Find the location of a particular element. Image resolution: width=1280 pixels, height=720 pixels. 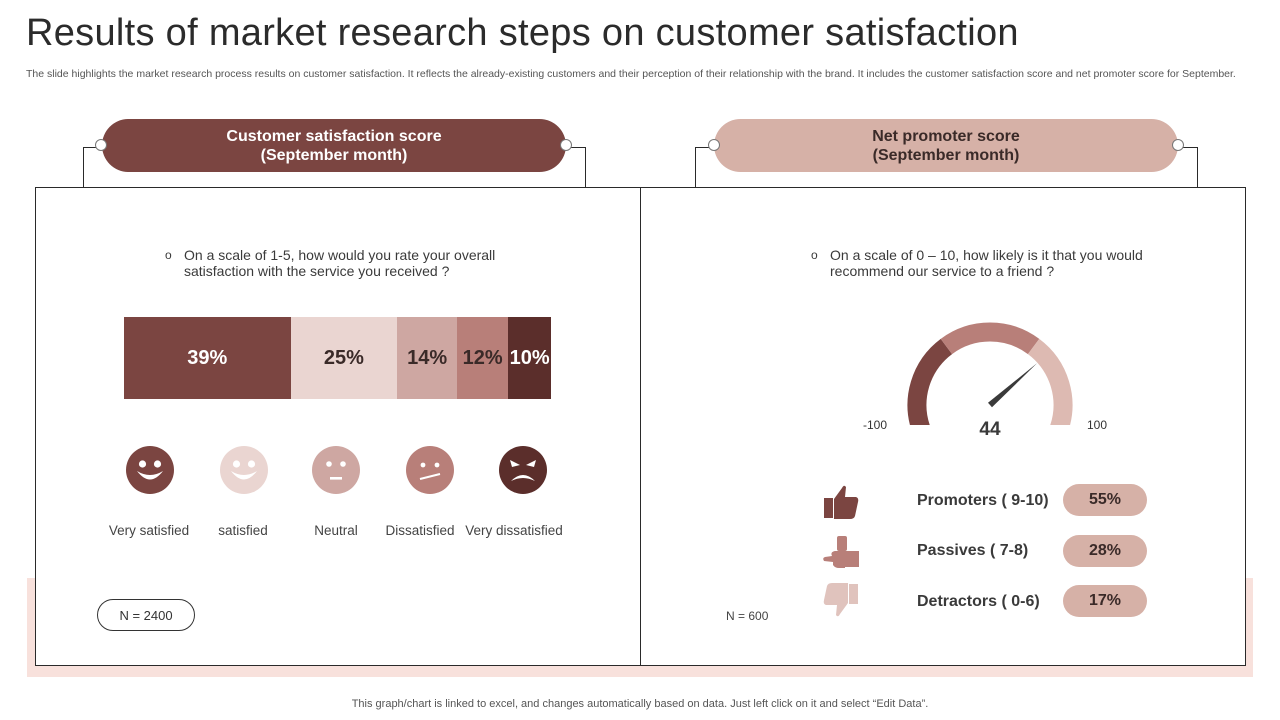

promoters-value: 55% is located at coordinates (1105, 500).